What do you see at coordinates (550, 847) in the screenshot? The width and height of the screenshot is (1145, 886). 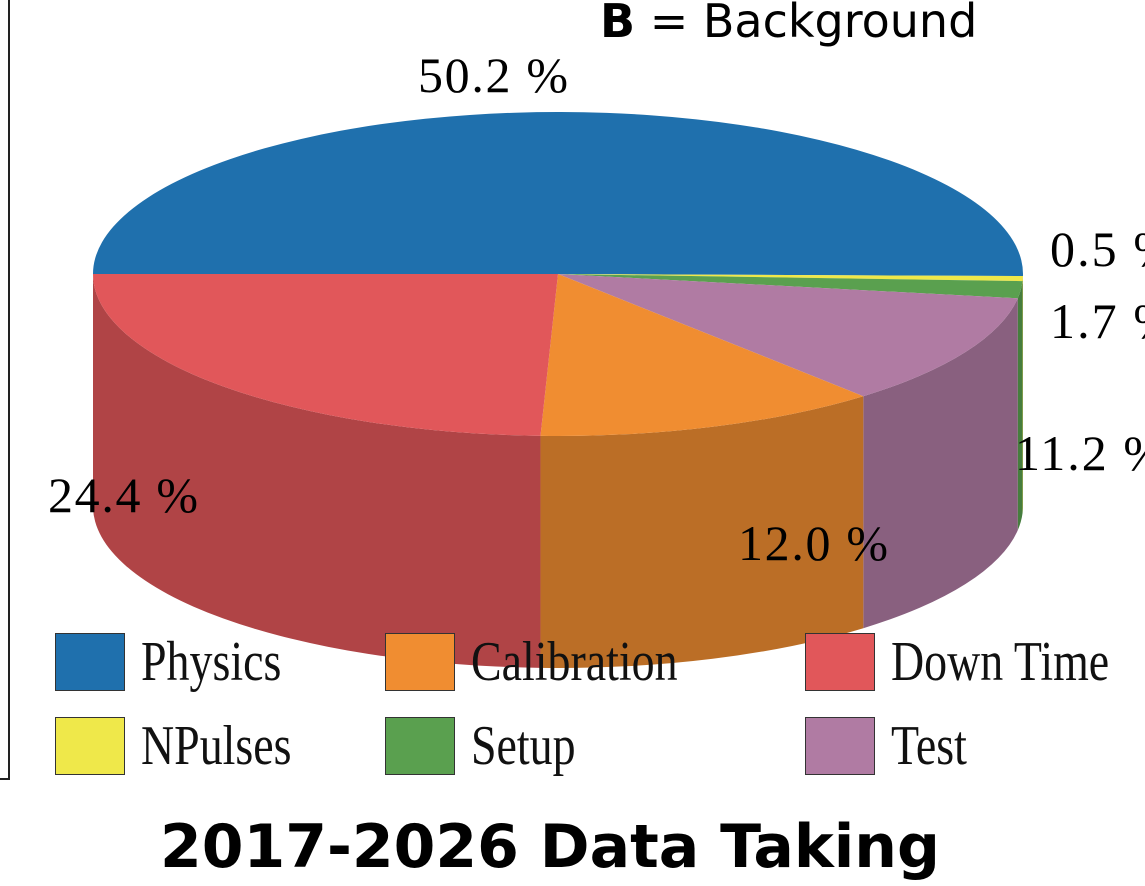 I see `footer-title: 2017-2026 Data Taking` at bounding box center [550, 847].